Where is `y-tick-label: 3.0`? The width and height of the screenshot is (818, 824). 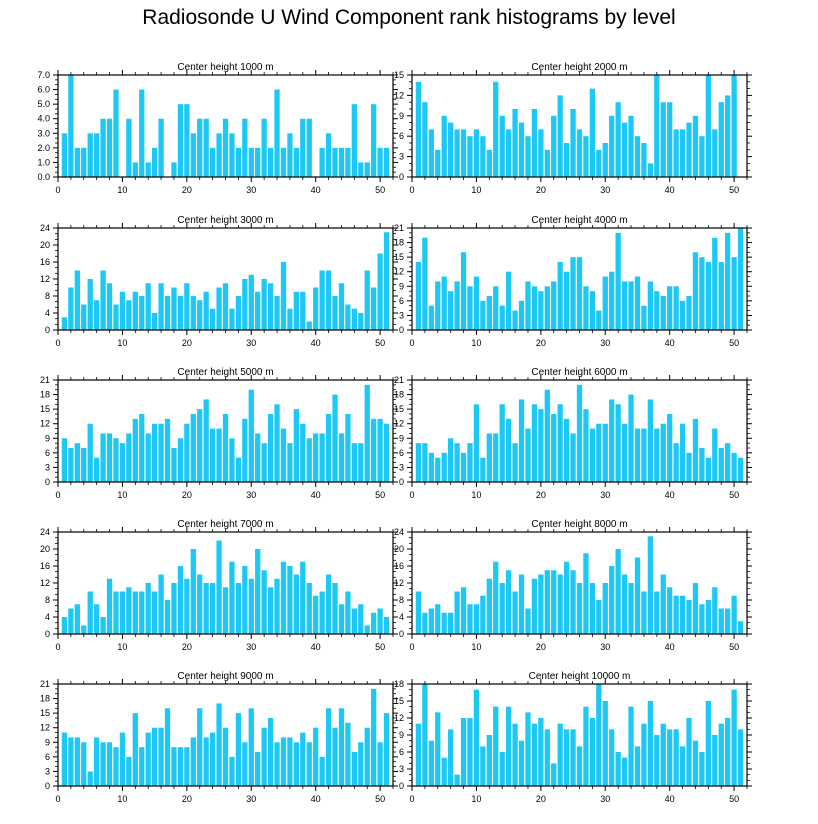
y-tick-label: 3.0 is located at coordinates (43, 133).